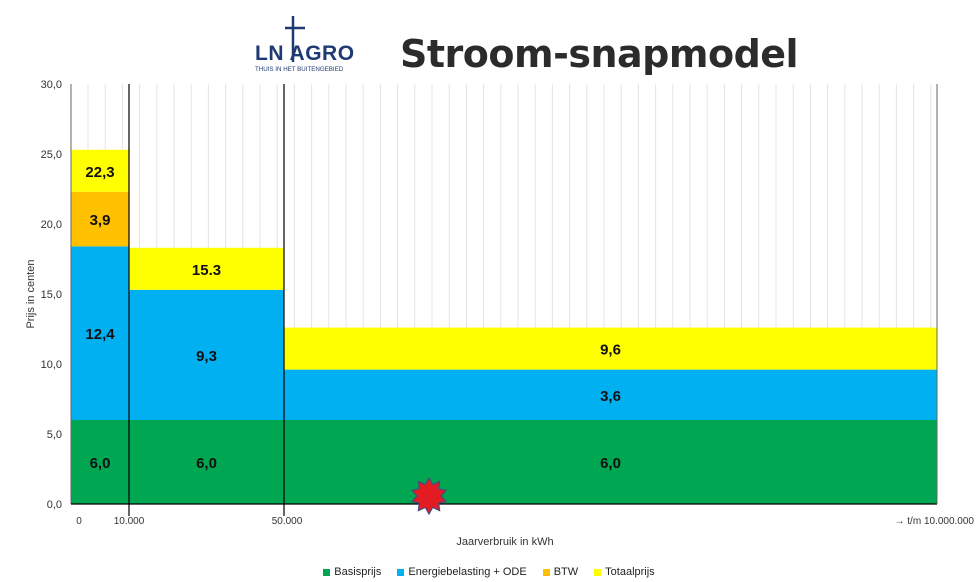 Image resolution: width=978 pixels, height=582 pixels. What do you see at coordinates (295, 39) in the screenshot?
I see `logo-cross-icon` at bounding box center [295, 39].